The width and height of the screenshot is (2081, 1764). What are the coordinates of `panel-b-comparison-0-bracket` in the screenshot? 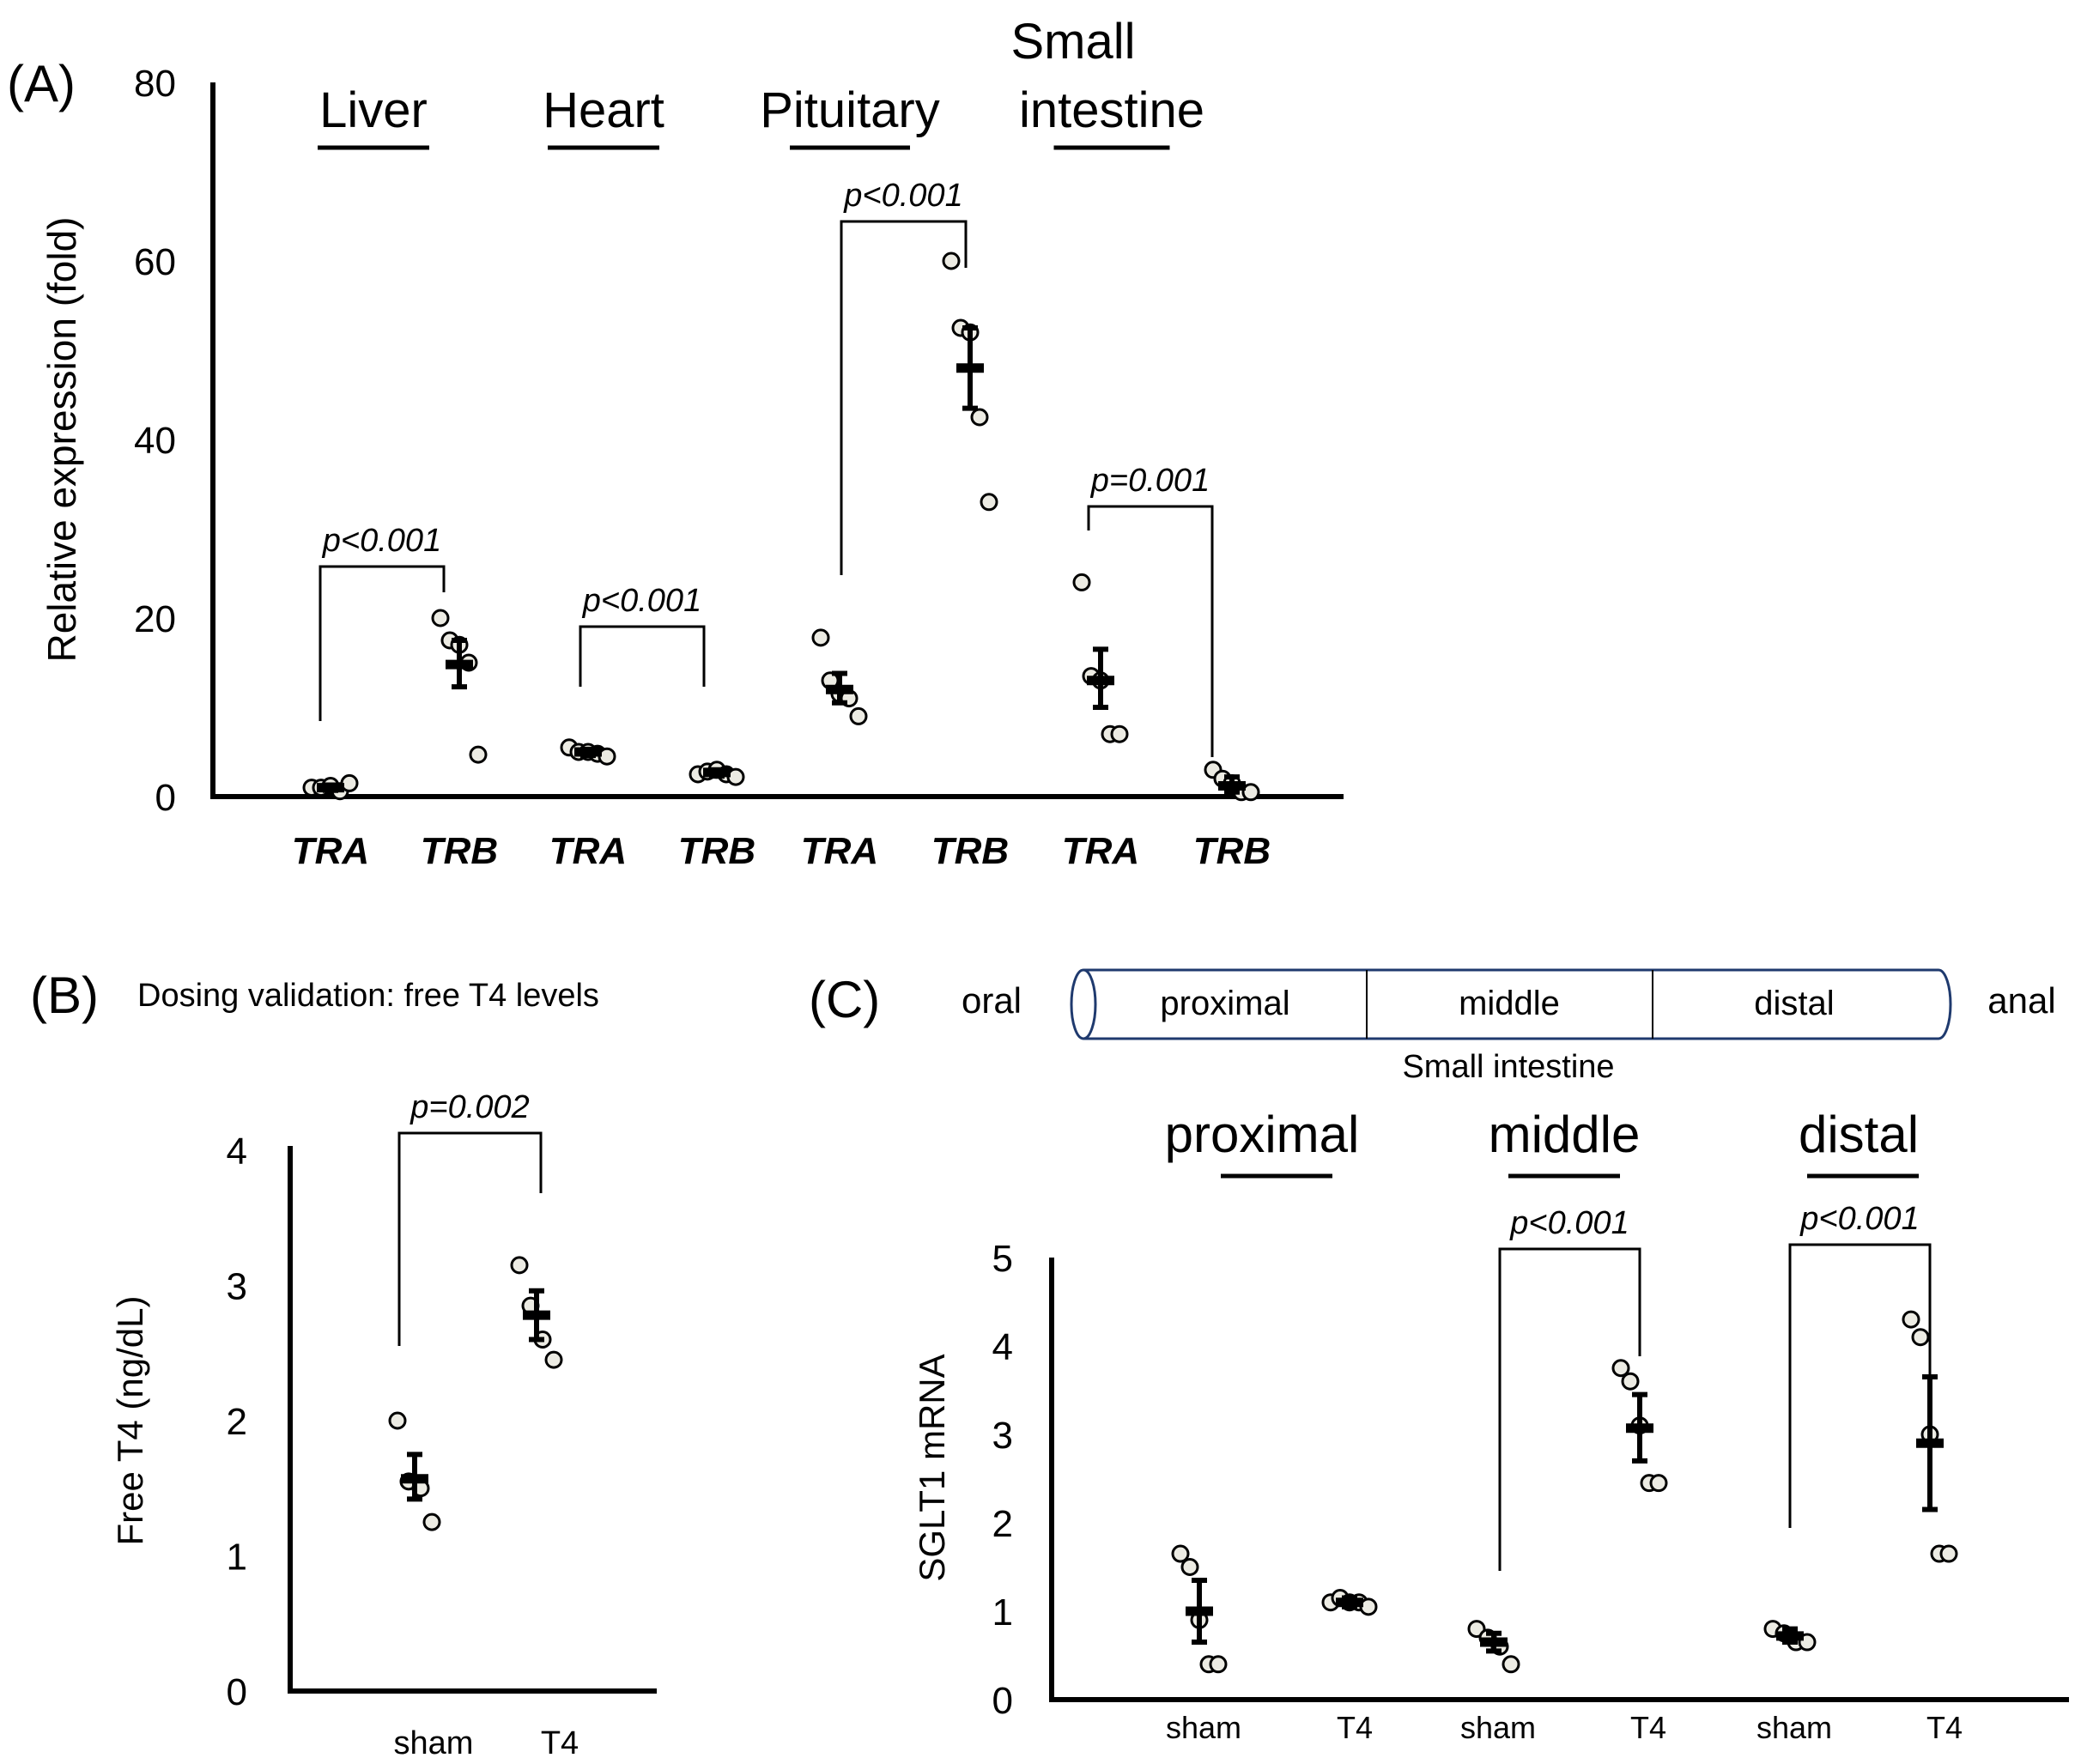 It's located at (470, 1238).